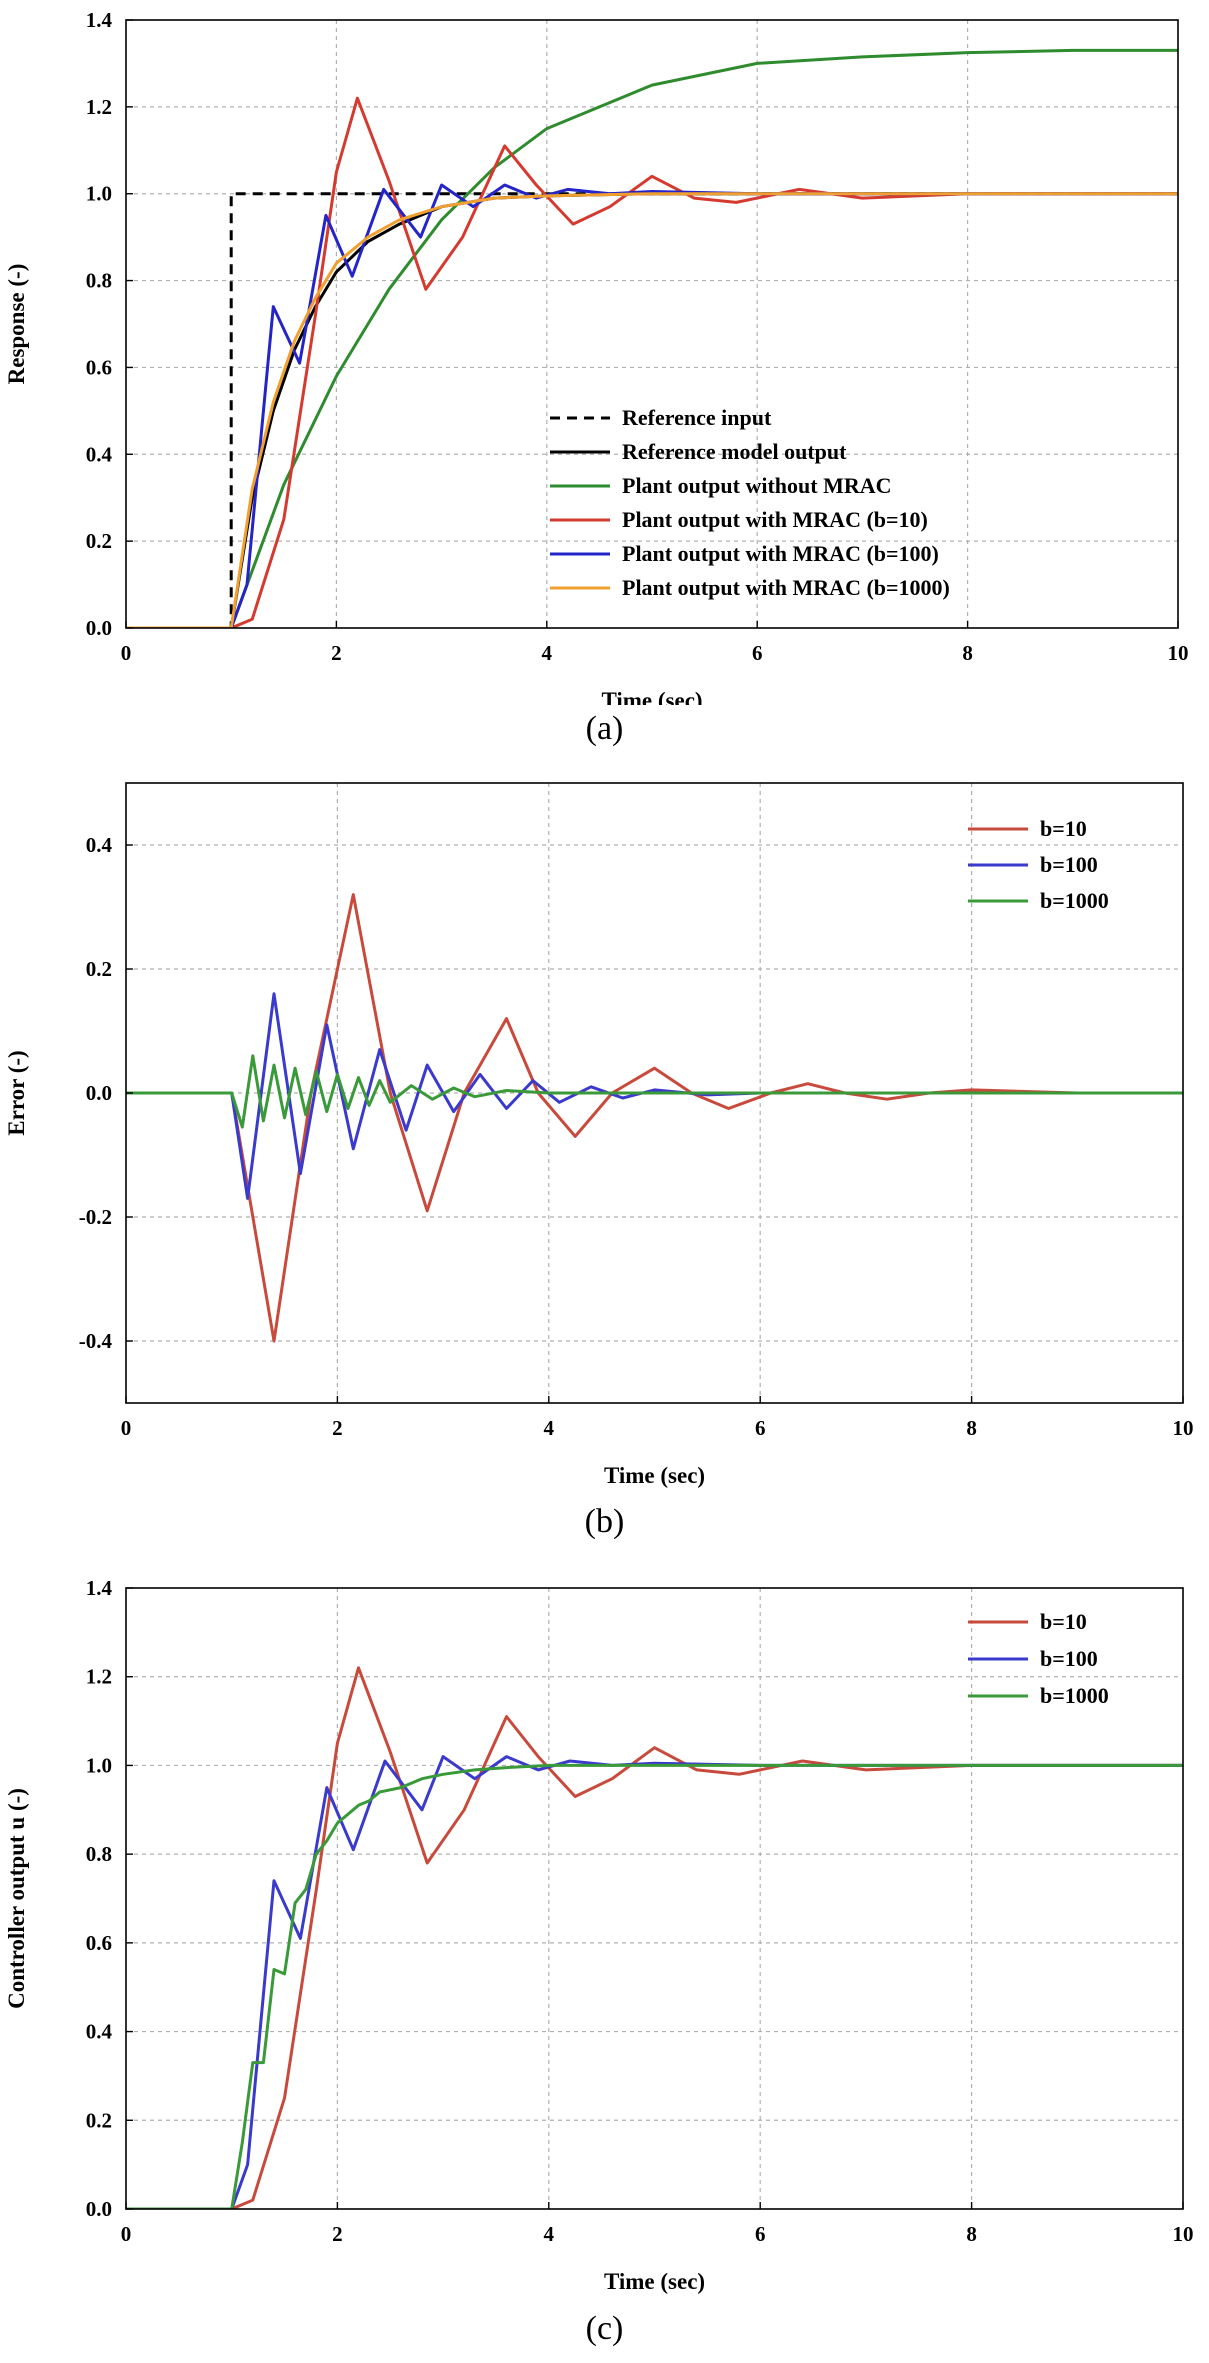 This screenshot has height=2363, width=1209. What do you see at coordinates (775, 519) in the screenshot?
I see `legend-label: Plant output with MRAC (b=10)` at bounding box center [775, 519].